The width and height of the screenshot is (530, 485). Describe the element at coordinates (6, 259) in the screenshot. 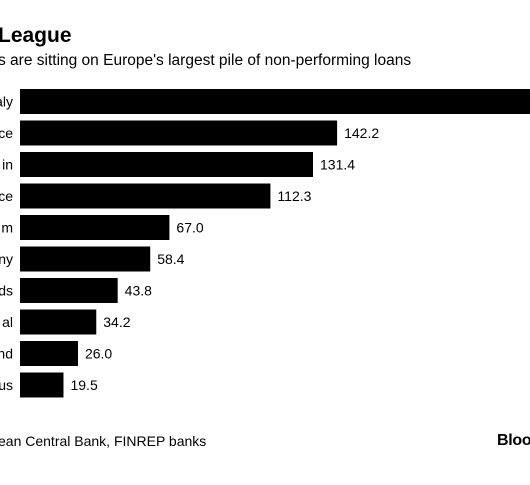

I see `category-label: ny` at that location.